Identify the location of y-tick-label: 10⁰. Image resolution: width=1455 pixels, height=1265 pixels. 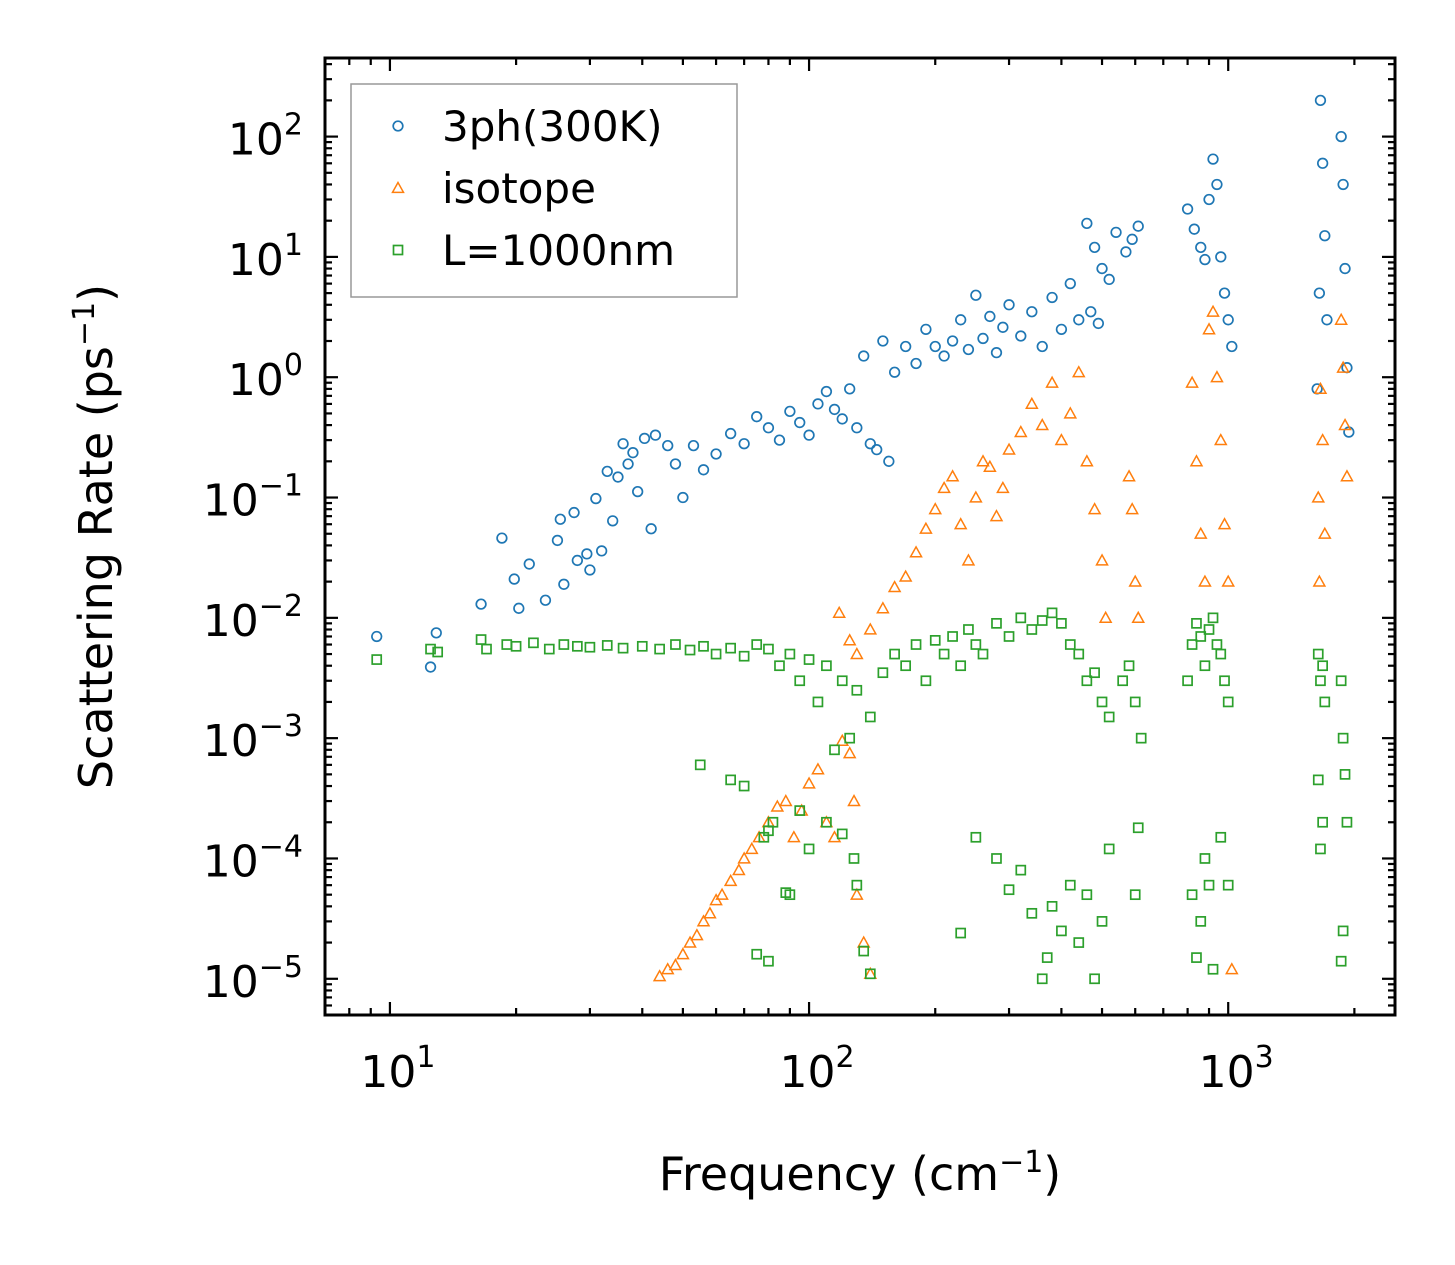
(265, 377).